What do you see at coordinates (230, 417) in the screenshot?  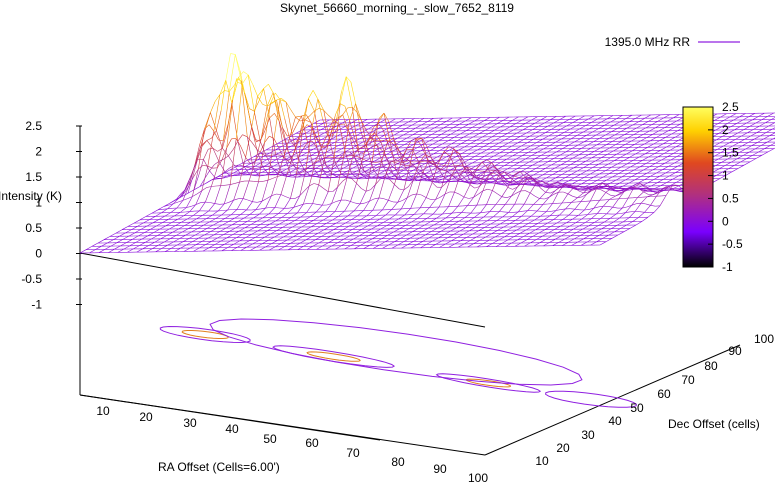 I see `base-edge-x-axis-front` at bounding box center [230, 417].